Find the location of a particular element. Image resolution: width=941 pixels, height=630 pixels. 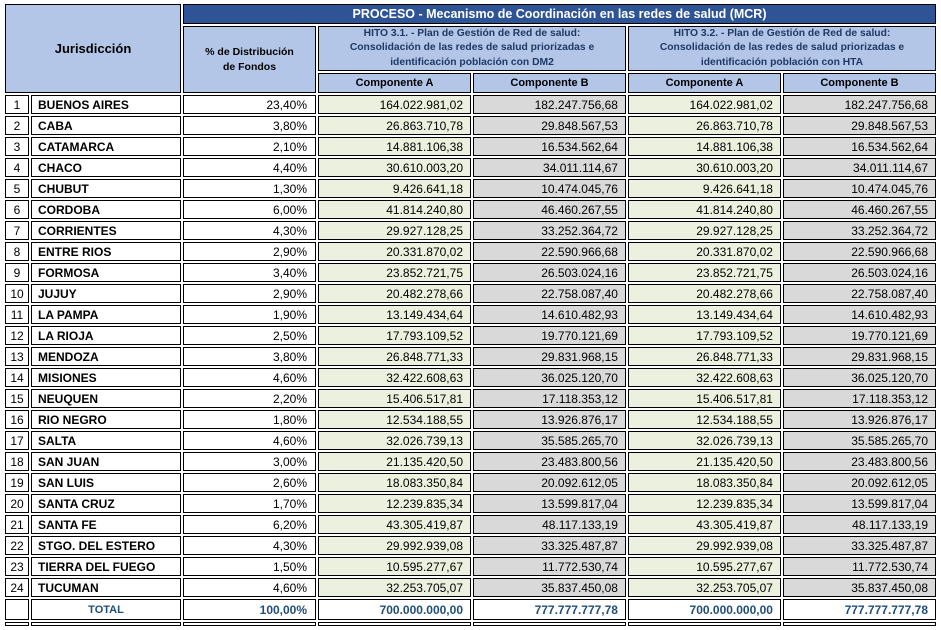

hito31-componente-b-value: 14.610.482,93 is located at coordinates (549, 315).